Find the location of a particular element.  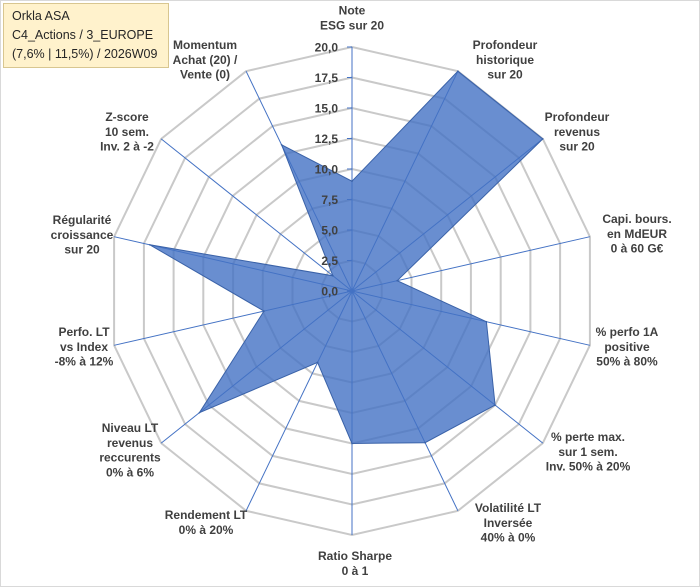

value-tick-label: 5,0 is located at coordinates (329, 231).